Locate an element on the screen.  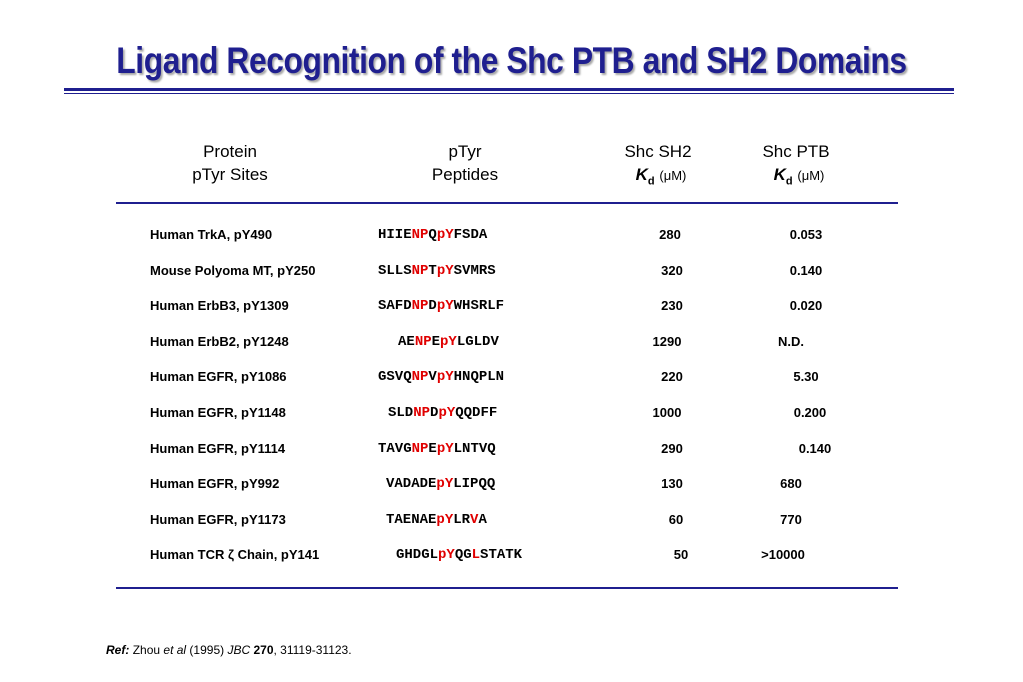
header-protein-line1: Protein is located at coordinates (230, 151).